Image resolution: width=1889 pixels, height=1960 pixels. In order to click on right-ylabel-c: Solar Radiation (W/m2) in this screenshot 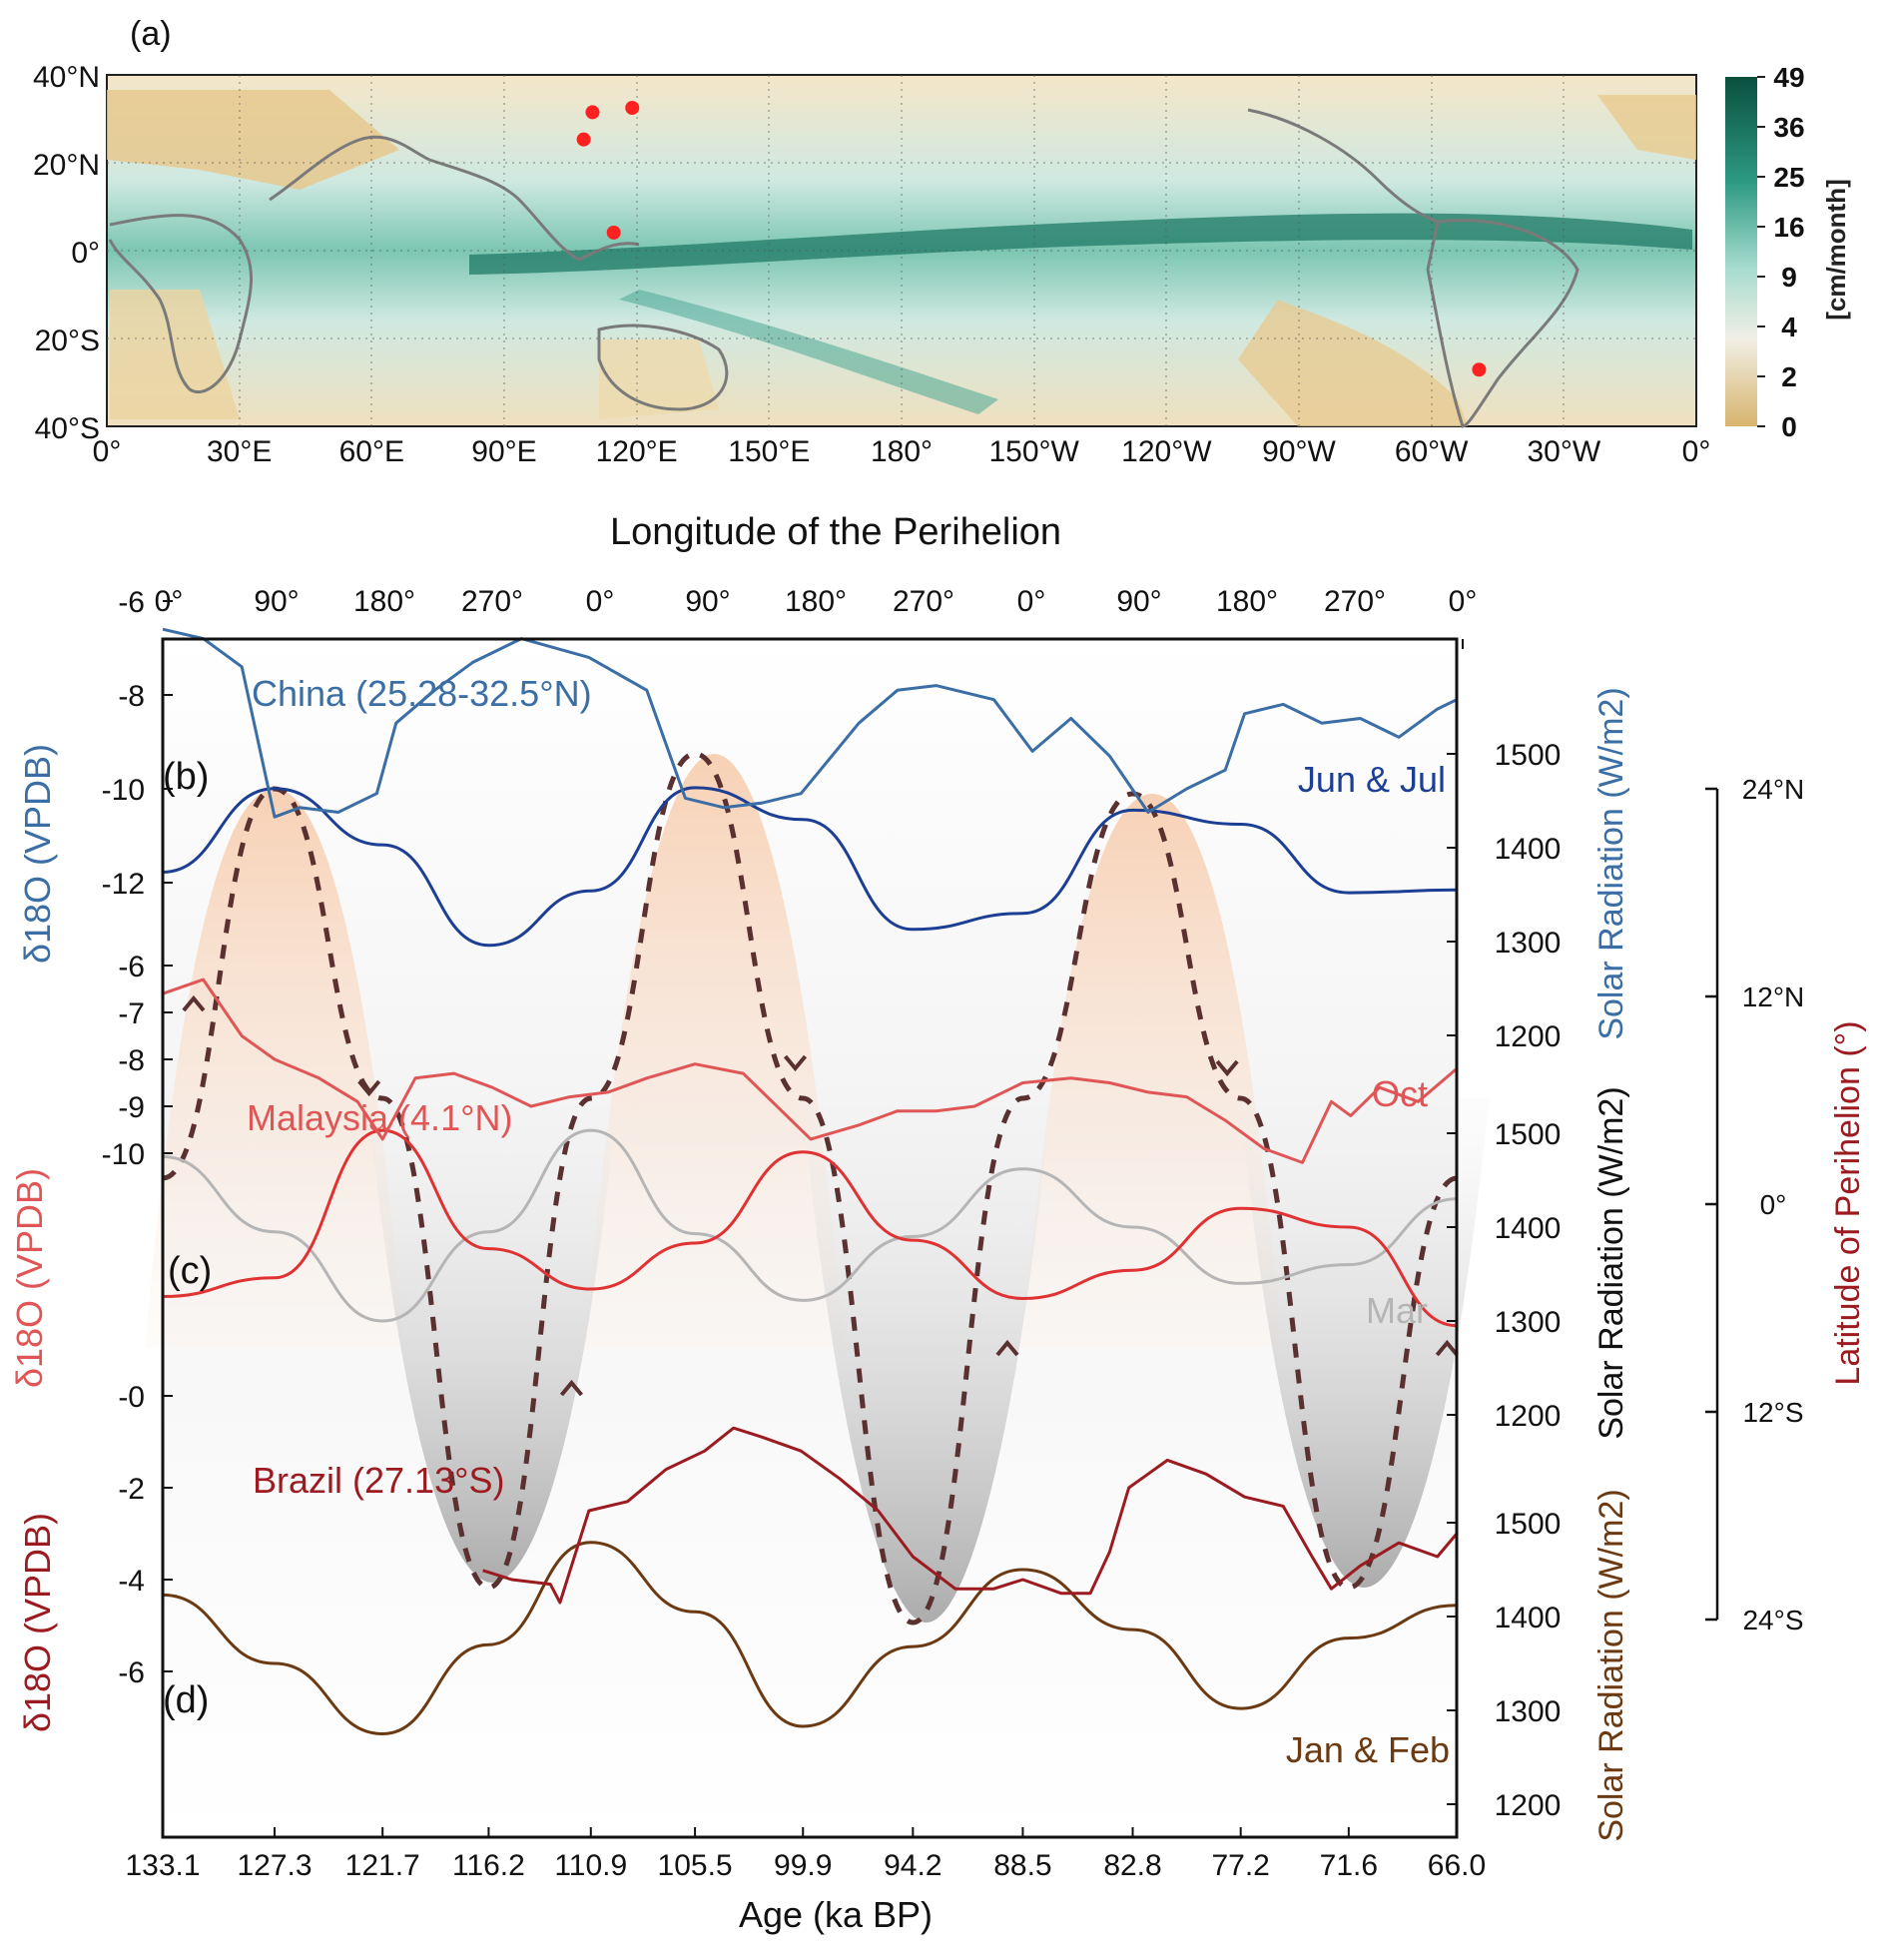, I will do `click(1611, 1262)`.